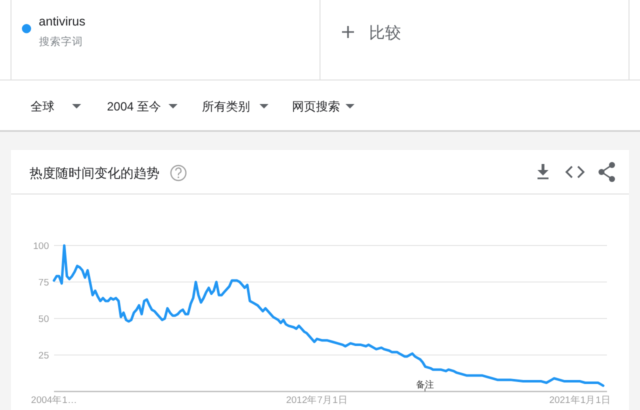  What do you see at coordinates (94, 173) in the screenshot?
I see `chart-title: 热度随时间变化的趋势` at bounding box center [94, 173].